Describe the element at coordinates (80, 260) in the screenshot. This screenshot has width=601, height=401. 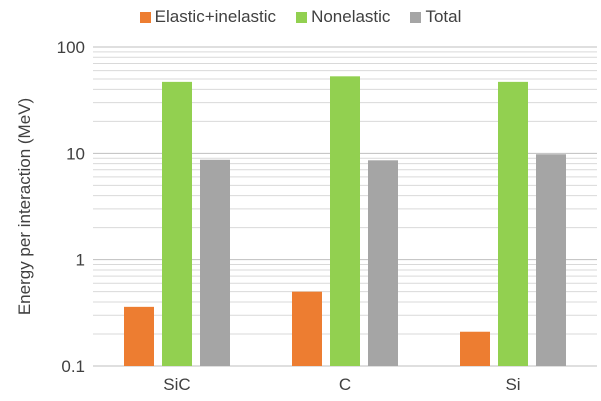
I see `y-tick-label: 1` at that location.